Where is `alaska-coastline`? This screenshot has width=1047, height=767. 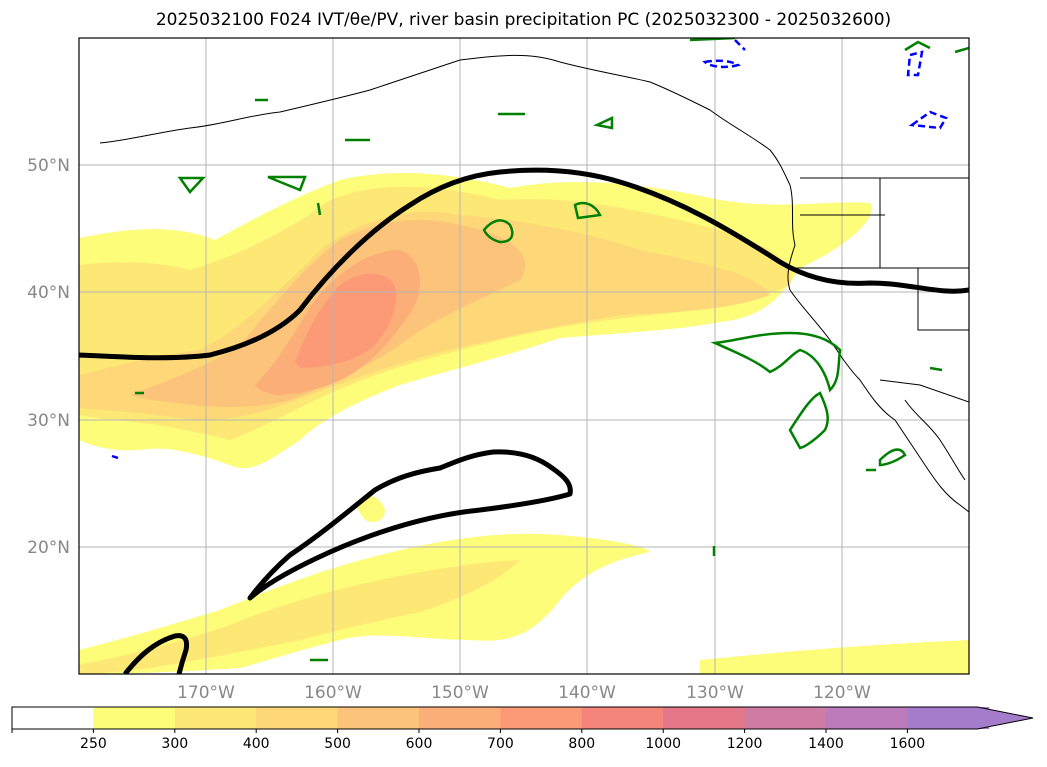
alaska-coastline is located at coordinates (445, 120).